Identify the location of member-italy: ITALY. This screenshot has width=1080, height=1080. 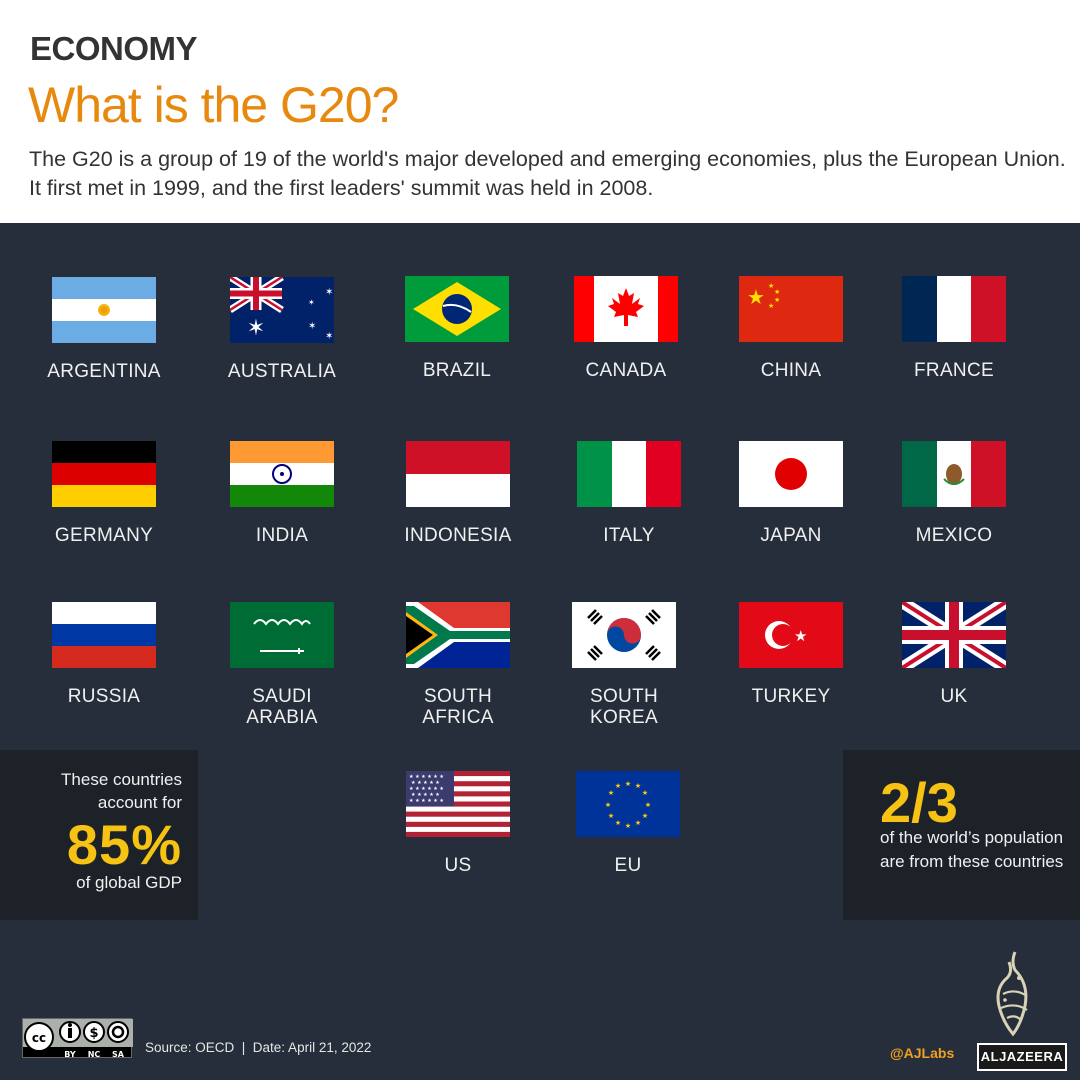
(629, 493).